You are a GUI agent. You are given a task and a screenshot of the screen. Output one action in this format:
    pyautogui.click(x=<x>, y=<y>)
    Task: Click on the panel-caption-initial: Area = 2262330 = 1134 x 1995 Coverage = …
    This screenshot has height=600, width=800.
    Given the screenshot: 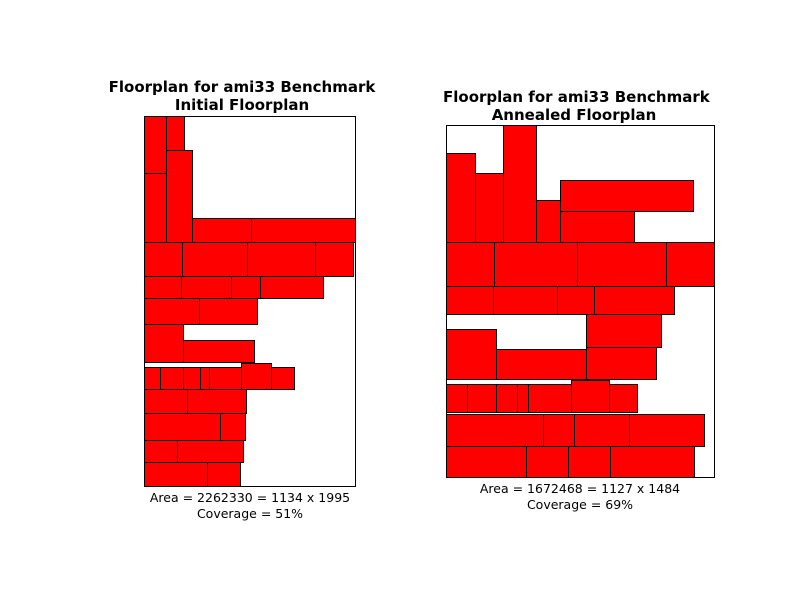 What is the action you would take?
    pyautogui.click(x=250, y=506)
    